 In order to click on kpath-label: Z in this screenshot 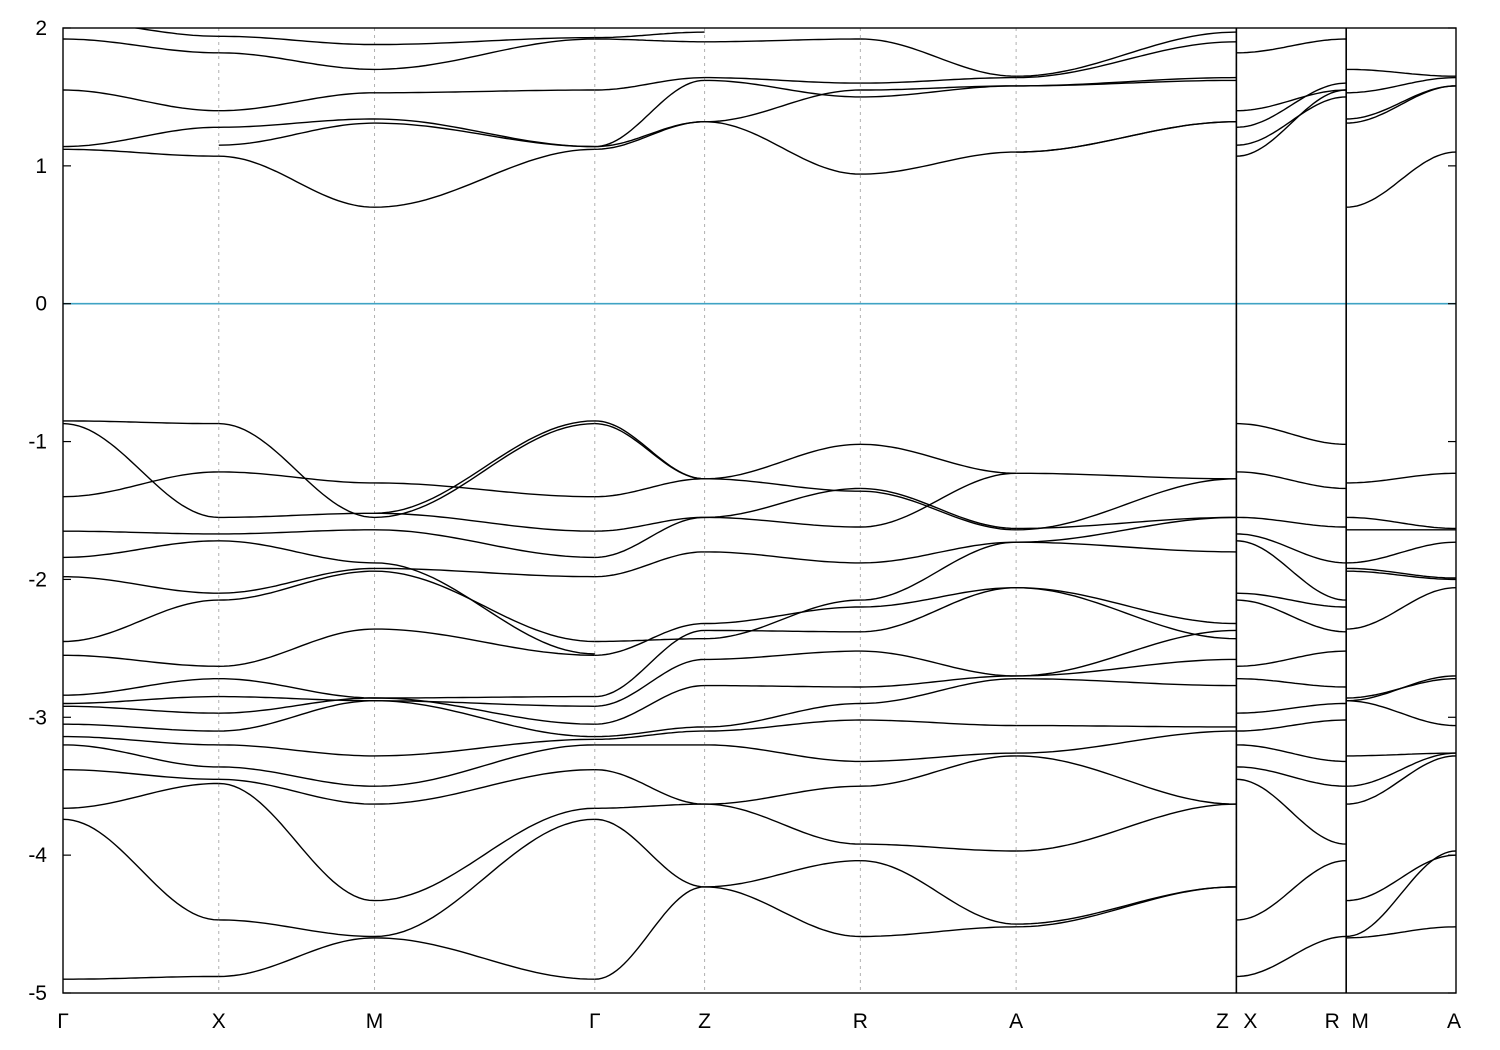, I will do `click(1222, 1021)`.